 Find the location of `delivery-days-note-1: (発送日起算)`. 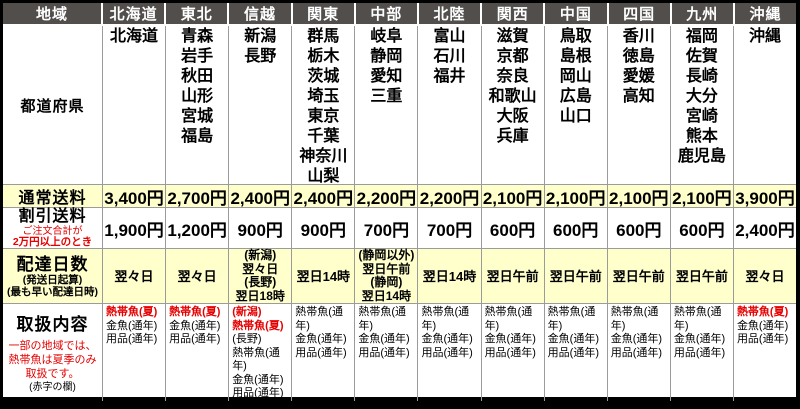

delivery-days-note-1: (発送日起算) is located at coordinates (52, 280).